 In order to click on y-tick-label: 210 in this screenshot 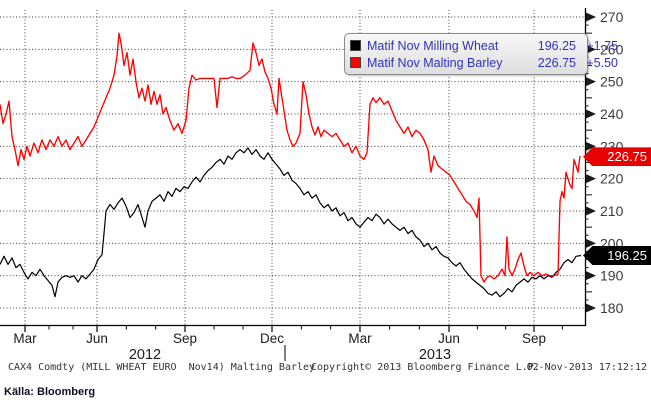, I will do `click(612, 211)`.